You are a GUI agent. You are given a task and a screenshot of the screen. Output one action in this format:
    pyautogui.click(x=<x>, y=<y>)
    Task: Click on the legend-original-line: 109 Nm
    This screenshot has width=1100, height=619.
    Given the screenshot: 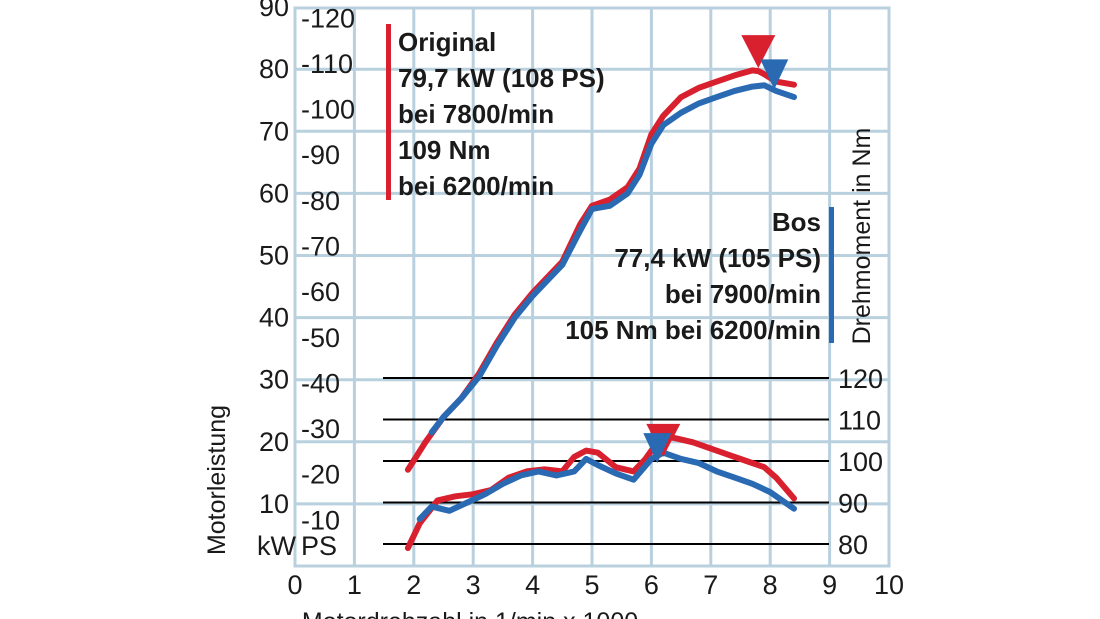 What is the action you would take?
    pyautogui.click(x=444, y=150)
    